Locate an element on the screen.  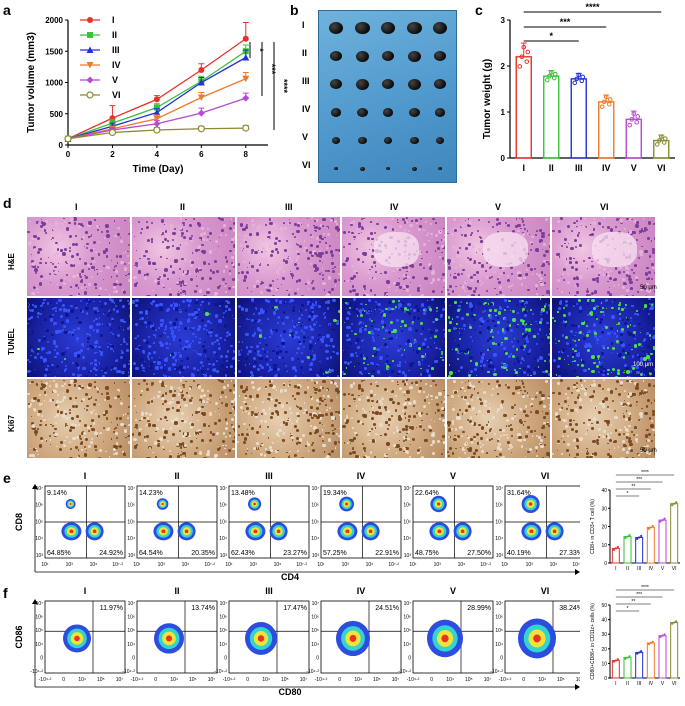
y-axis-label: Tumor weight (g) is located at coordinates (487, 99).